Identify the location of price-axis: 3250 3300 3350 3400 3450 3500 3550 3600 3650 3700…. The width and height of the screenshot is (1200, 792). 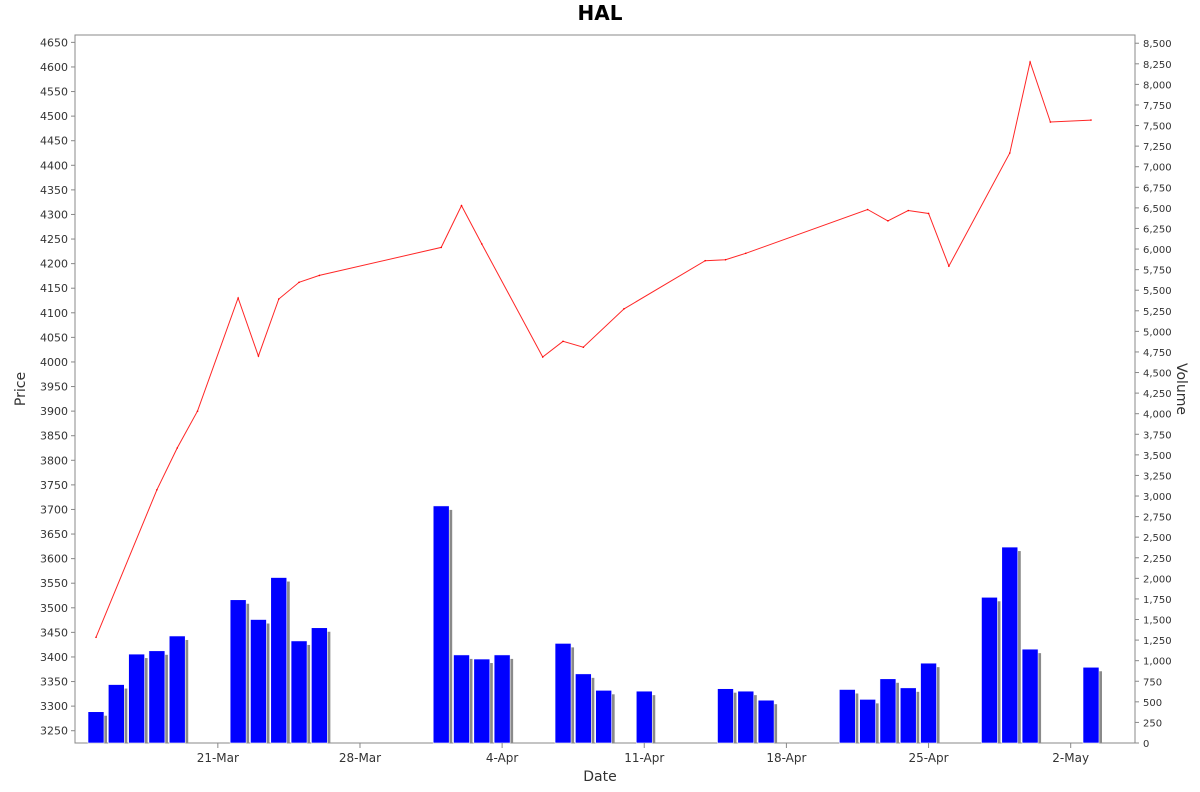
(57, 387).